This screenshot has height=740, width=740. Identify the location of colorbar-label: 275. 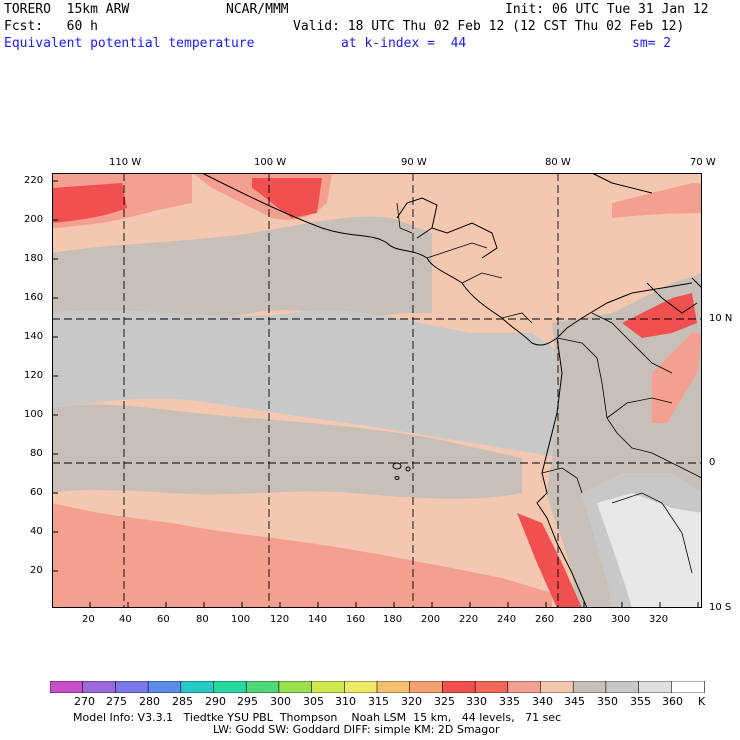
(116, 701).